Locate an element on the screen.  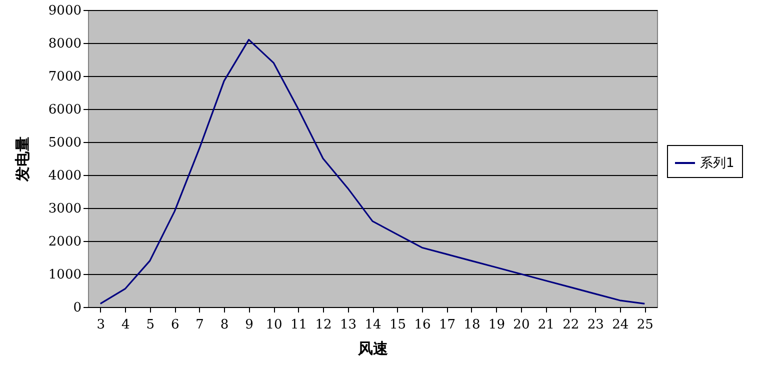
y-tick-label: 2000 is located at coordinates (65, 242).